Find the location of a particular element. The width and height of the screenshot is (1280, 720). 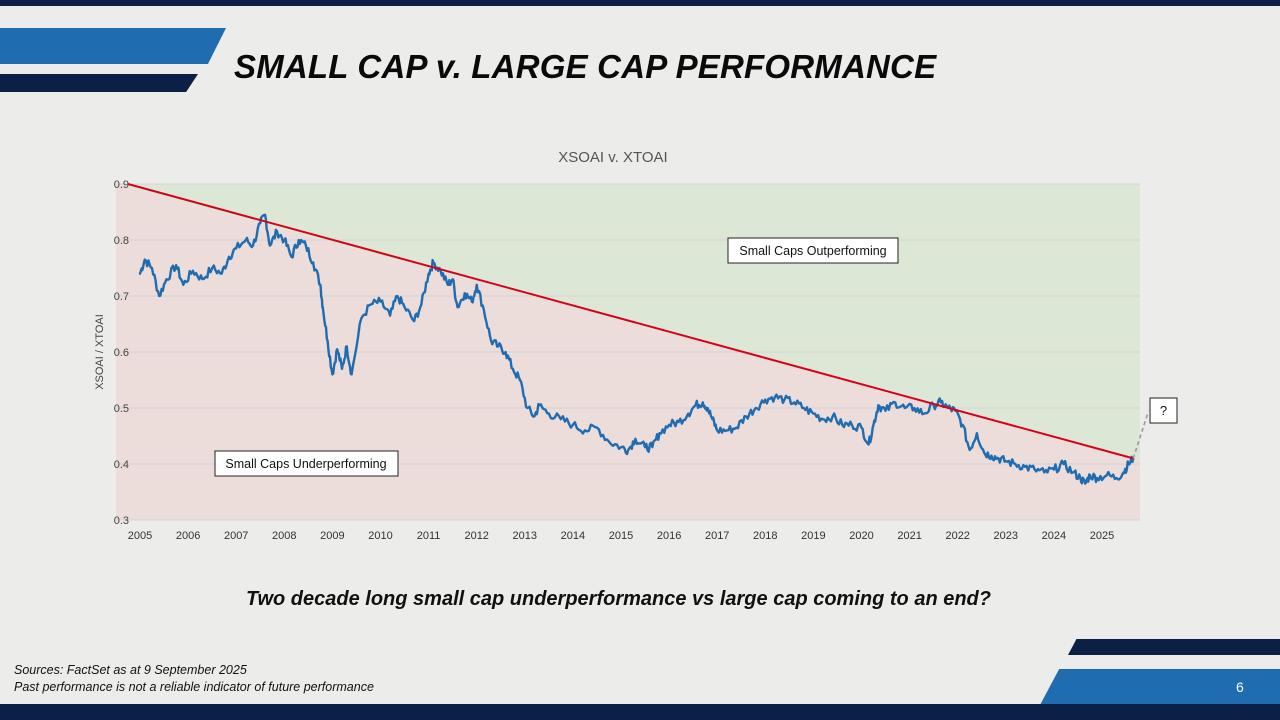

y-tick-label: 0.3 is located at coordinates (121, 521).